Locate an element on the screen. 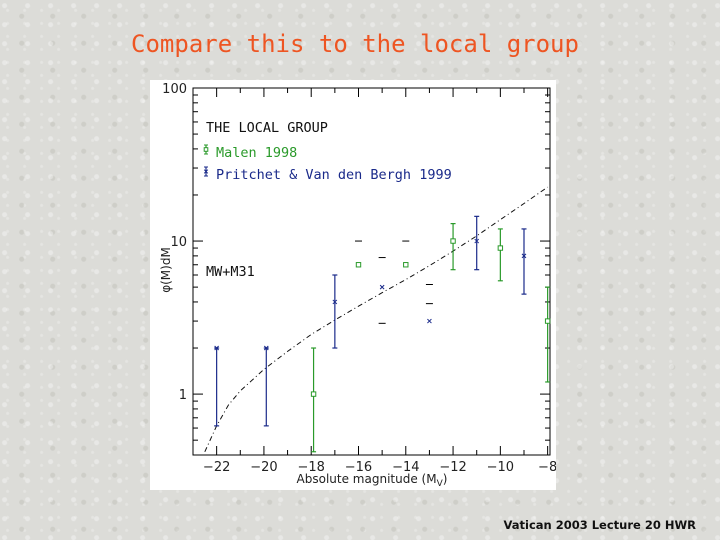 This screenshot has height=540, width=720. y-axis-label: φ(M)dM is located at coordinates (166, 270).